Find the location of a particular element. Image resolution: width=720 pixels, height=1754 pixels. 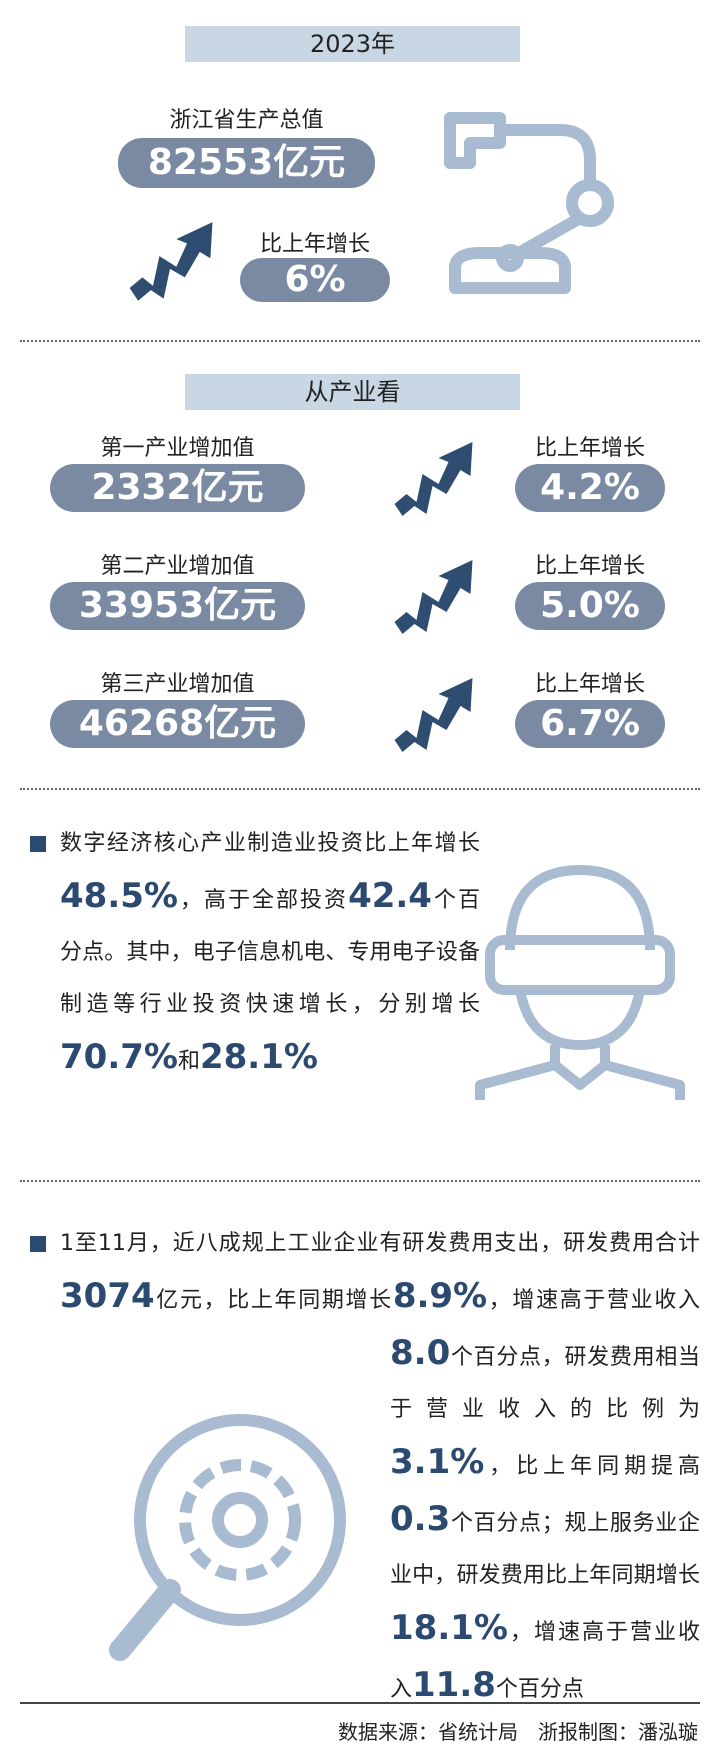

industry-value: 2332亿元 is located at coordinates (177, 488).